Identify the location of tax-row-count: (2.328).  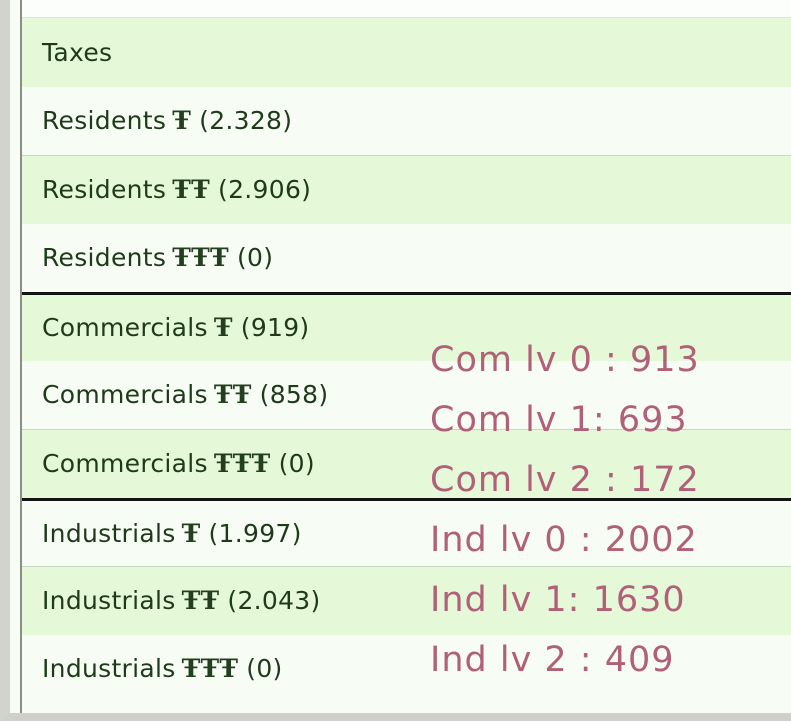
(246, 121).